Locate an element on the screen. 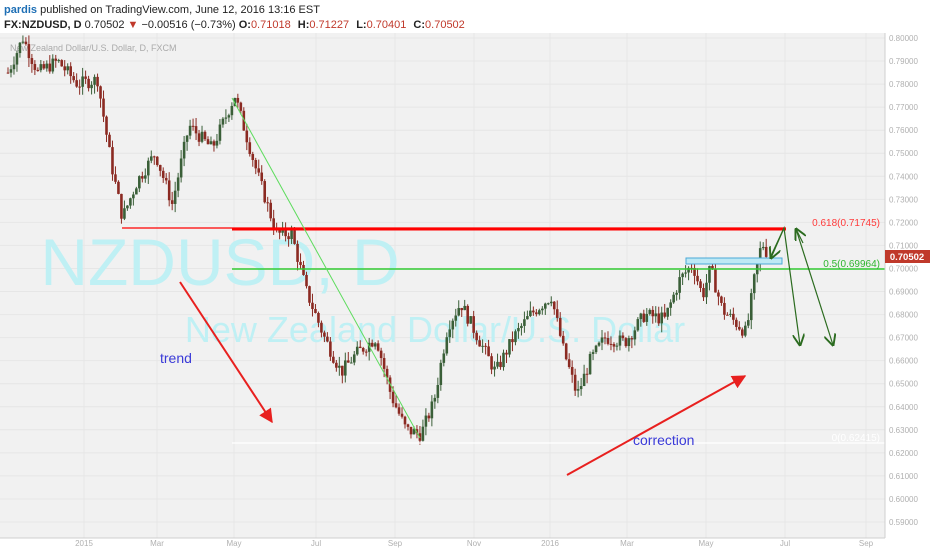 This screenshot has height=550, width=932. y-tick-label: 0.65000 is located at coordinates (903, 384).